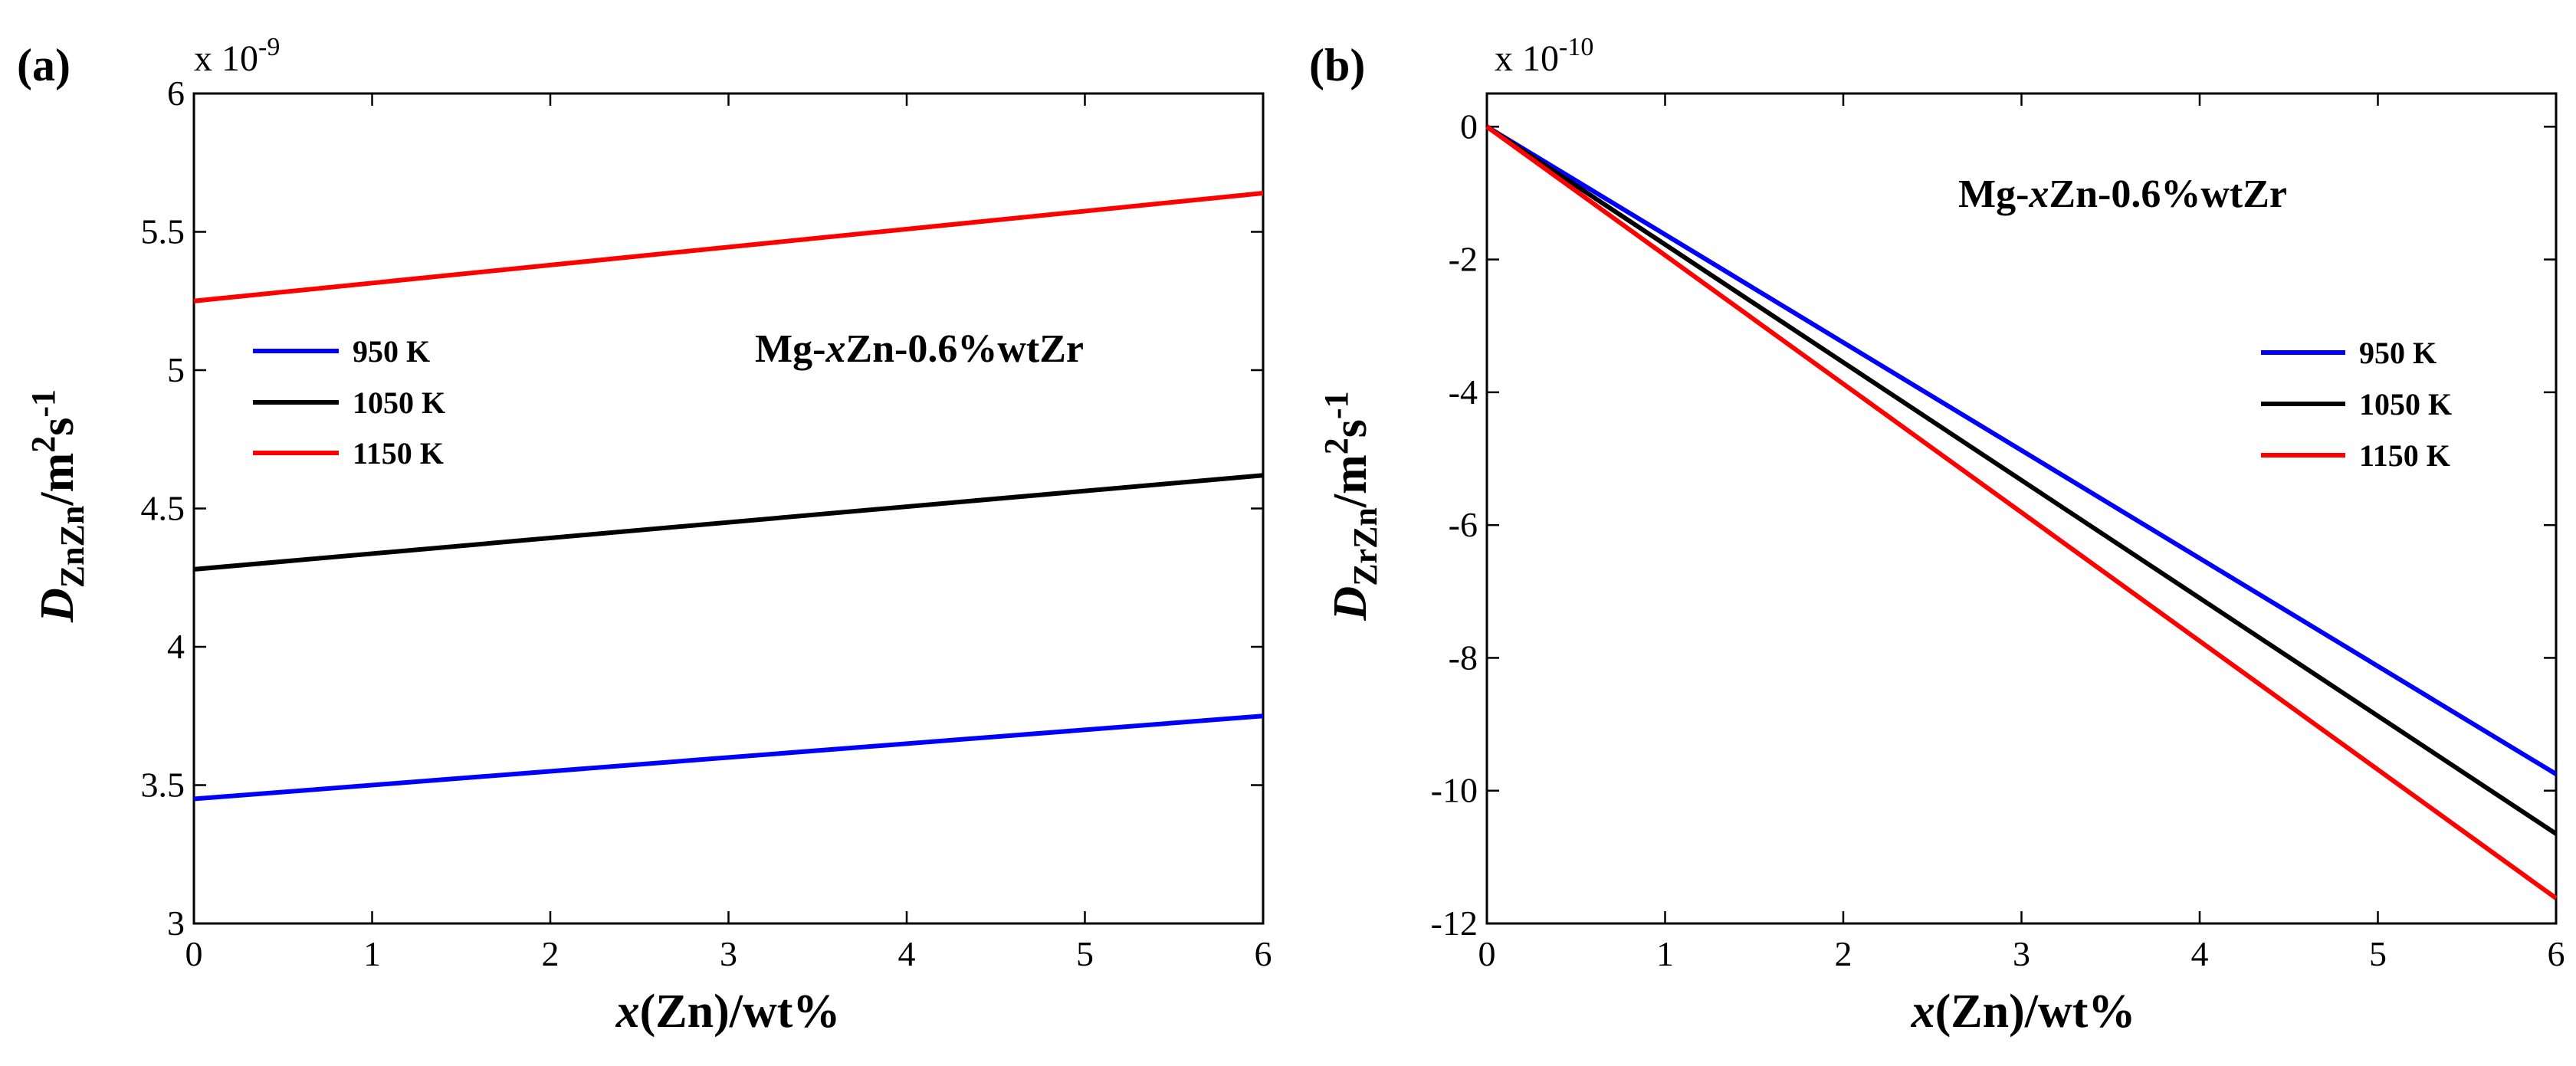 The height and width of the screenshot is (1066, 2576). I want to click on b-y-tick-0-label: 0, so click(1469, 126).